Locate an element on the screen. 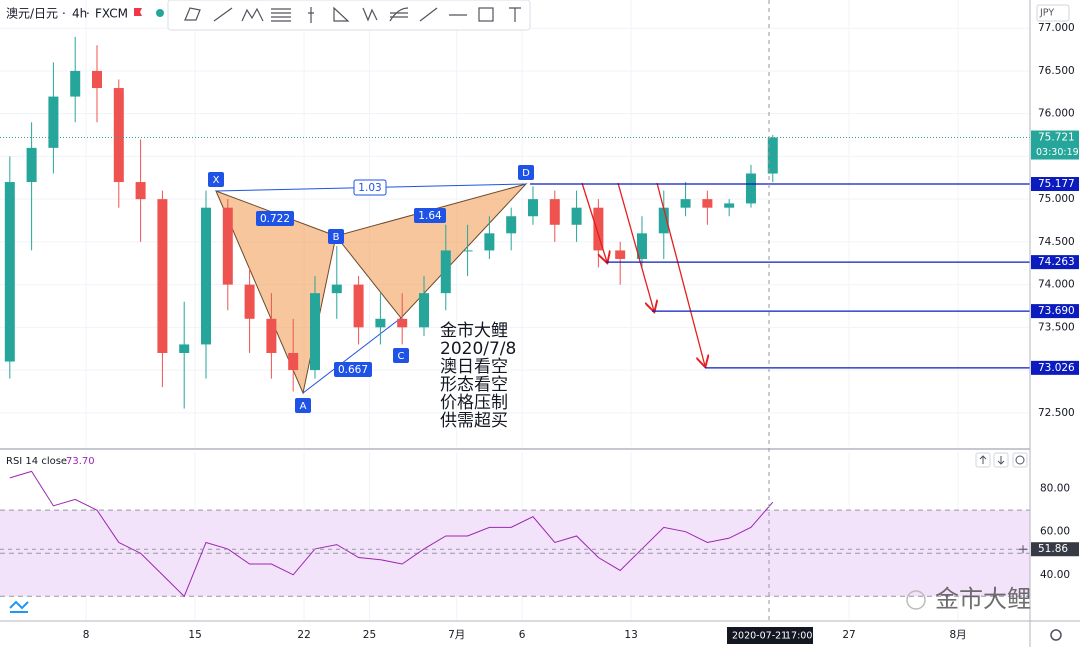  y-tick-label: 75.000 is located at coordinates (1056, 199).